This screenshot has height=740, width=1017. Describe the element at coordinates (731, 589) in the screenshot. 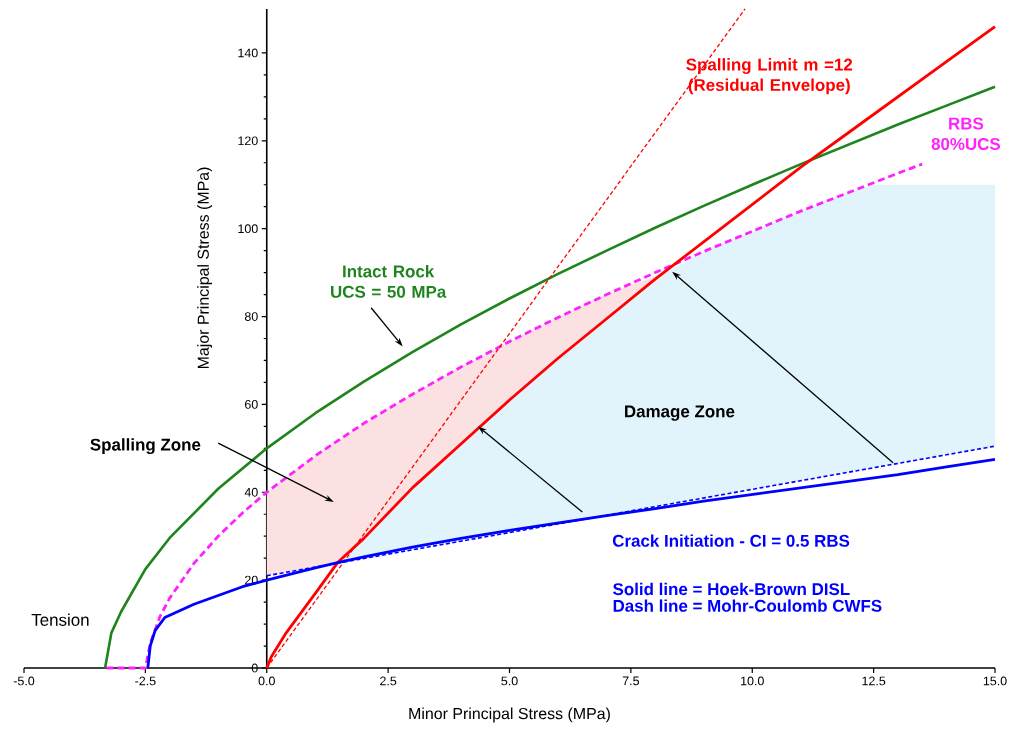

I see `annotation: Solid line = Hoek-Brown DISL` at that location.